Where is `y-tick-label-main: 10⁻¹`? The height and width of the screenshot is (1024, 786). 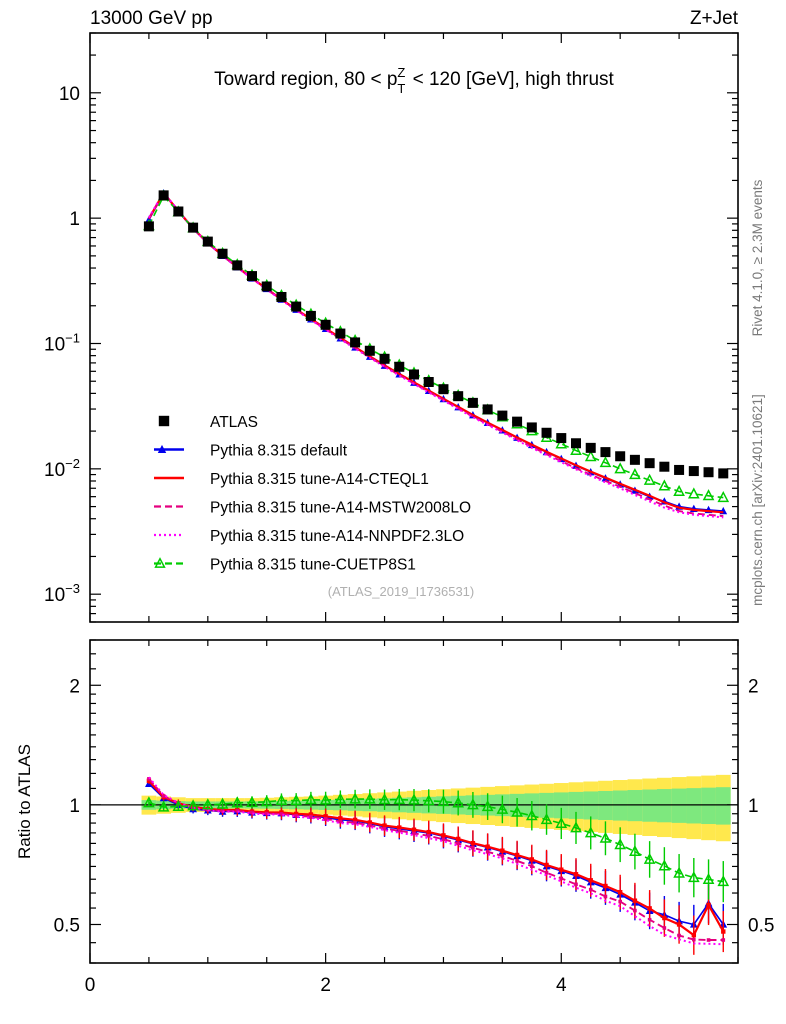 y-tick-label-main: 10⁻¹ is located at coordinates (62, 342).